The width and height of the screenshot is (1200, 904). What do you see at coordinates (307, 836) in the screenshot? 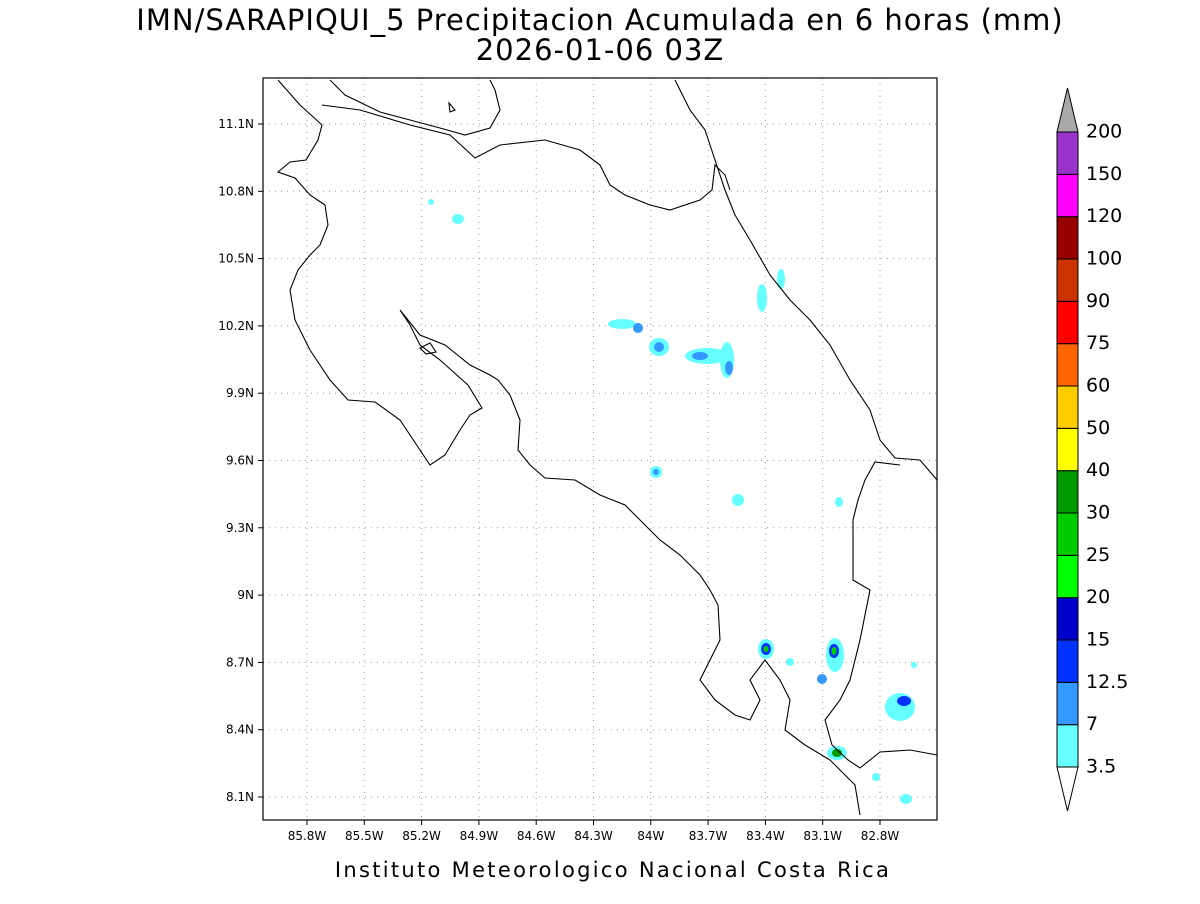
I see `lon-tick-label: 85.8W` at bounding box center [307, 836].